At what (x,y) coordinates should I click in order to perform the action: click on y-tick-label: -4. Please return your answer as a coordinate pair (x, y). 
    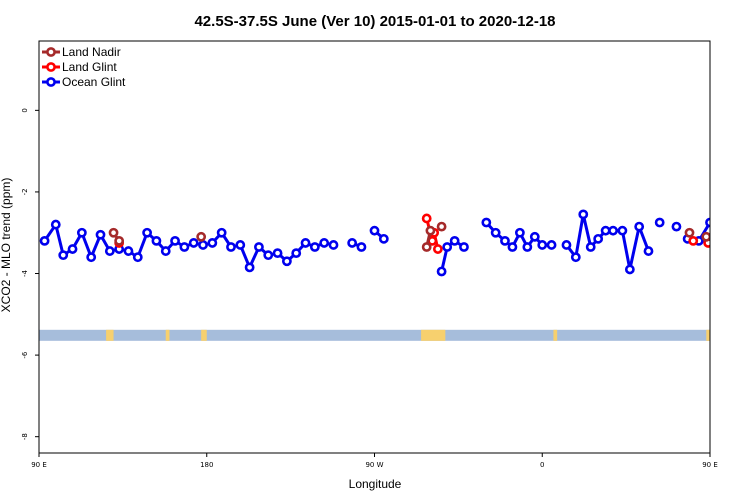
    Looking at the image, I should click on (25, 273).